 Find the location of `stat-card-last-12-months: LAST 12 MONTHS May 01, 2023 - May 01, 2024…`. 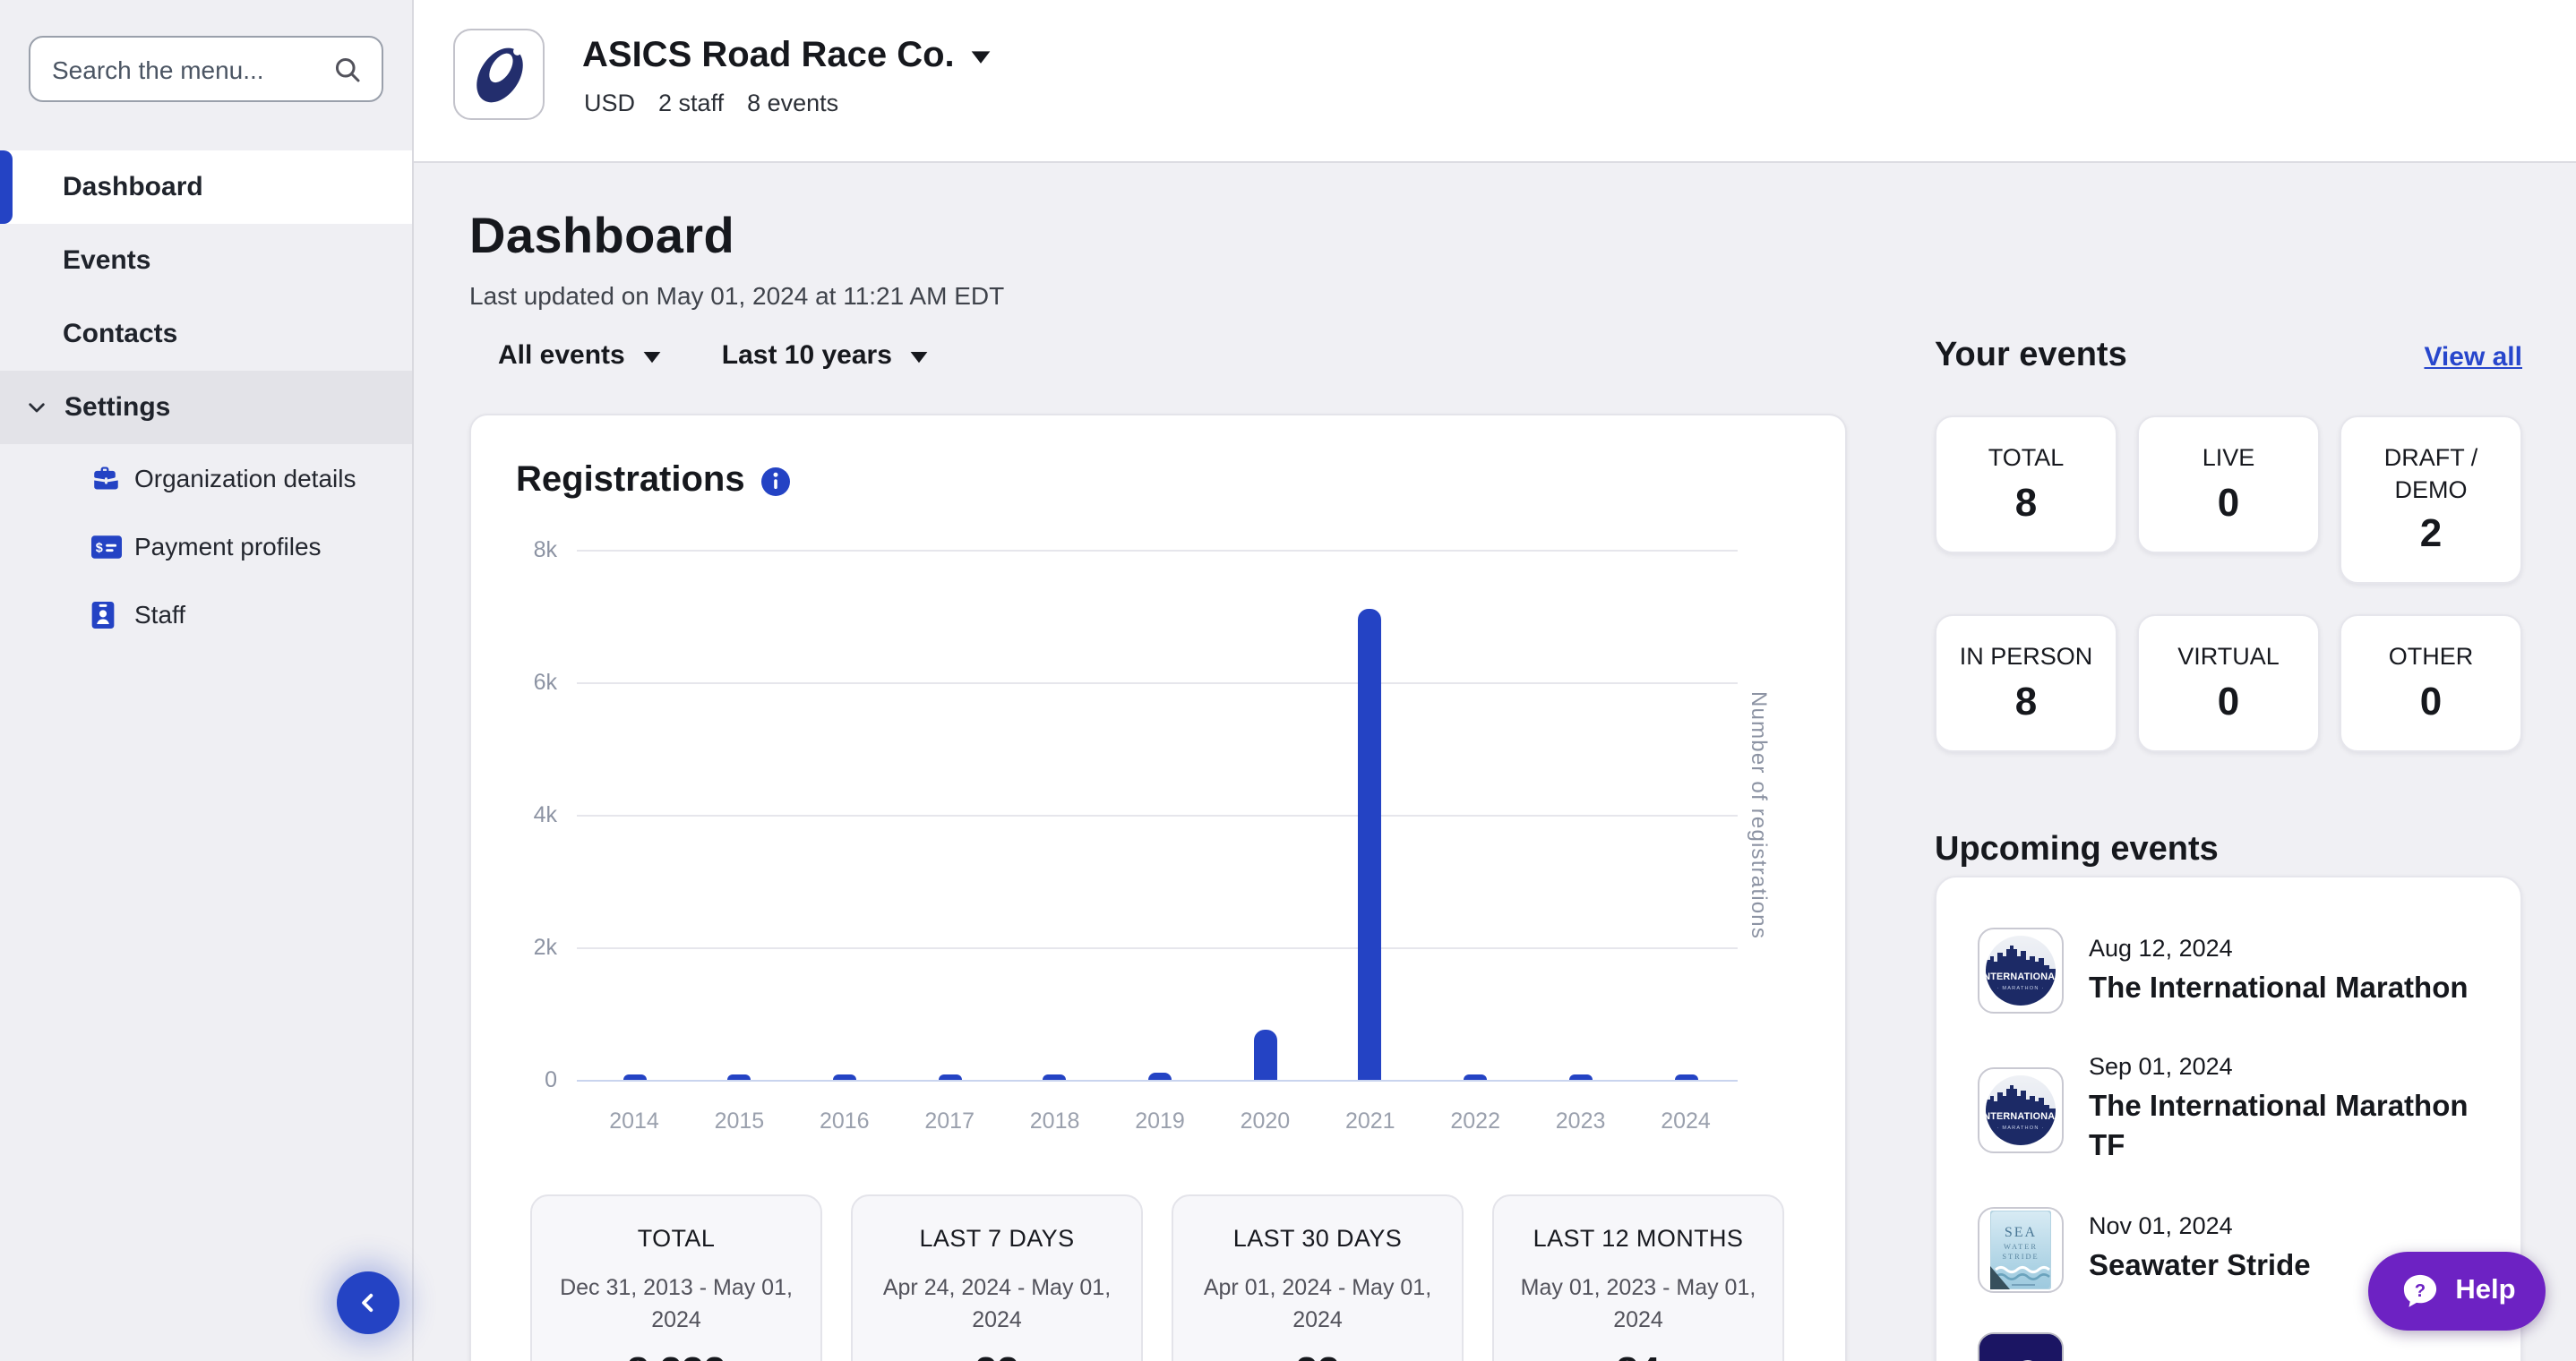

stat-card-last-12-months: LAST 12 MONTHS May 01, 2023 - May 01, 2024… is located at coordinates (1638, 1277).